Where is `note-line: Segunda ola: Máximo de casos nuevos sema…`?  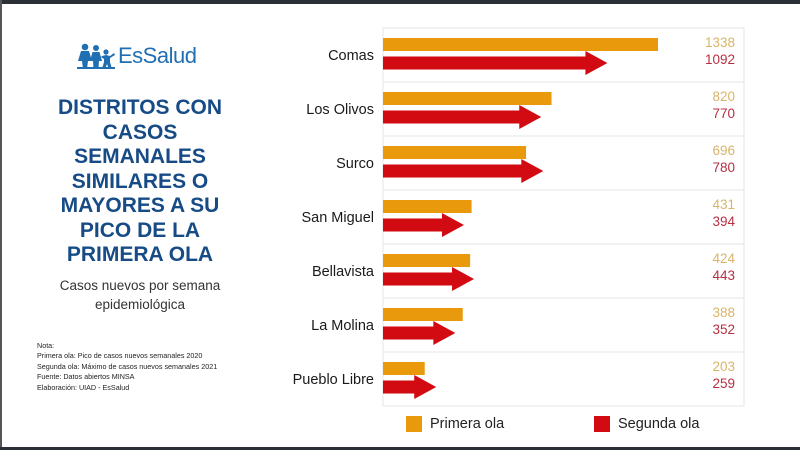 note-line: Segunda ola: Máximo de casos nuevos sema… is located at coordinates (127, 366).